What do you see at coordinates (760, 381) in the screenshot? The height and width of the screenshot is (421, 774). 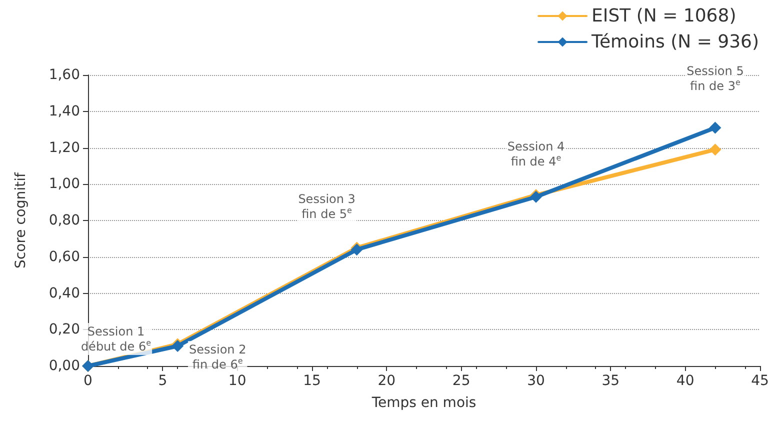 I see `x-tick-label: 45` at bounding box center [760, 381].